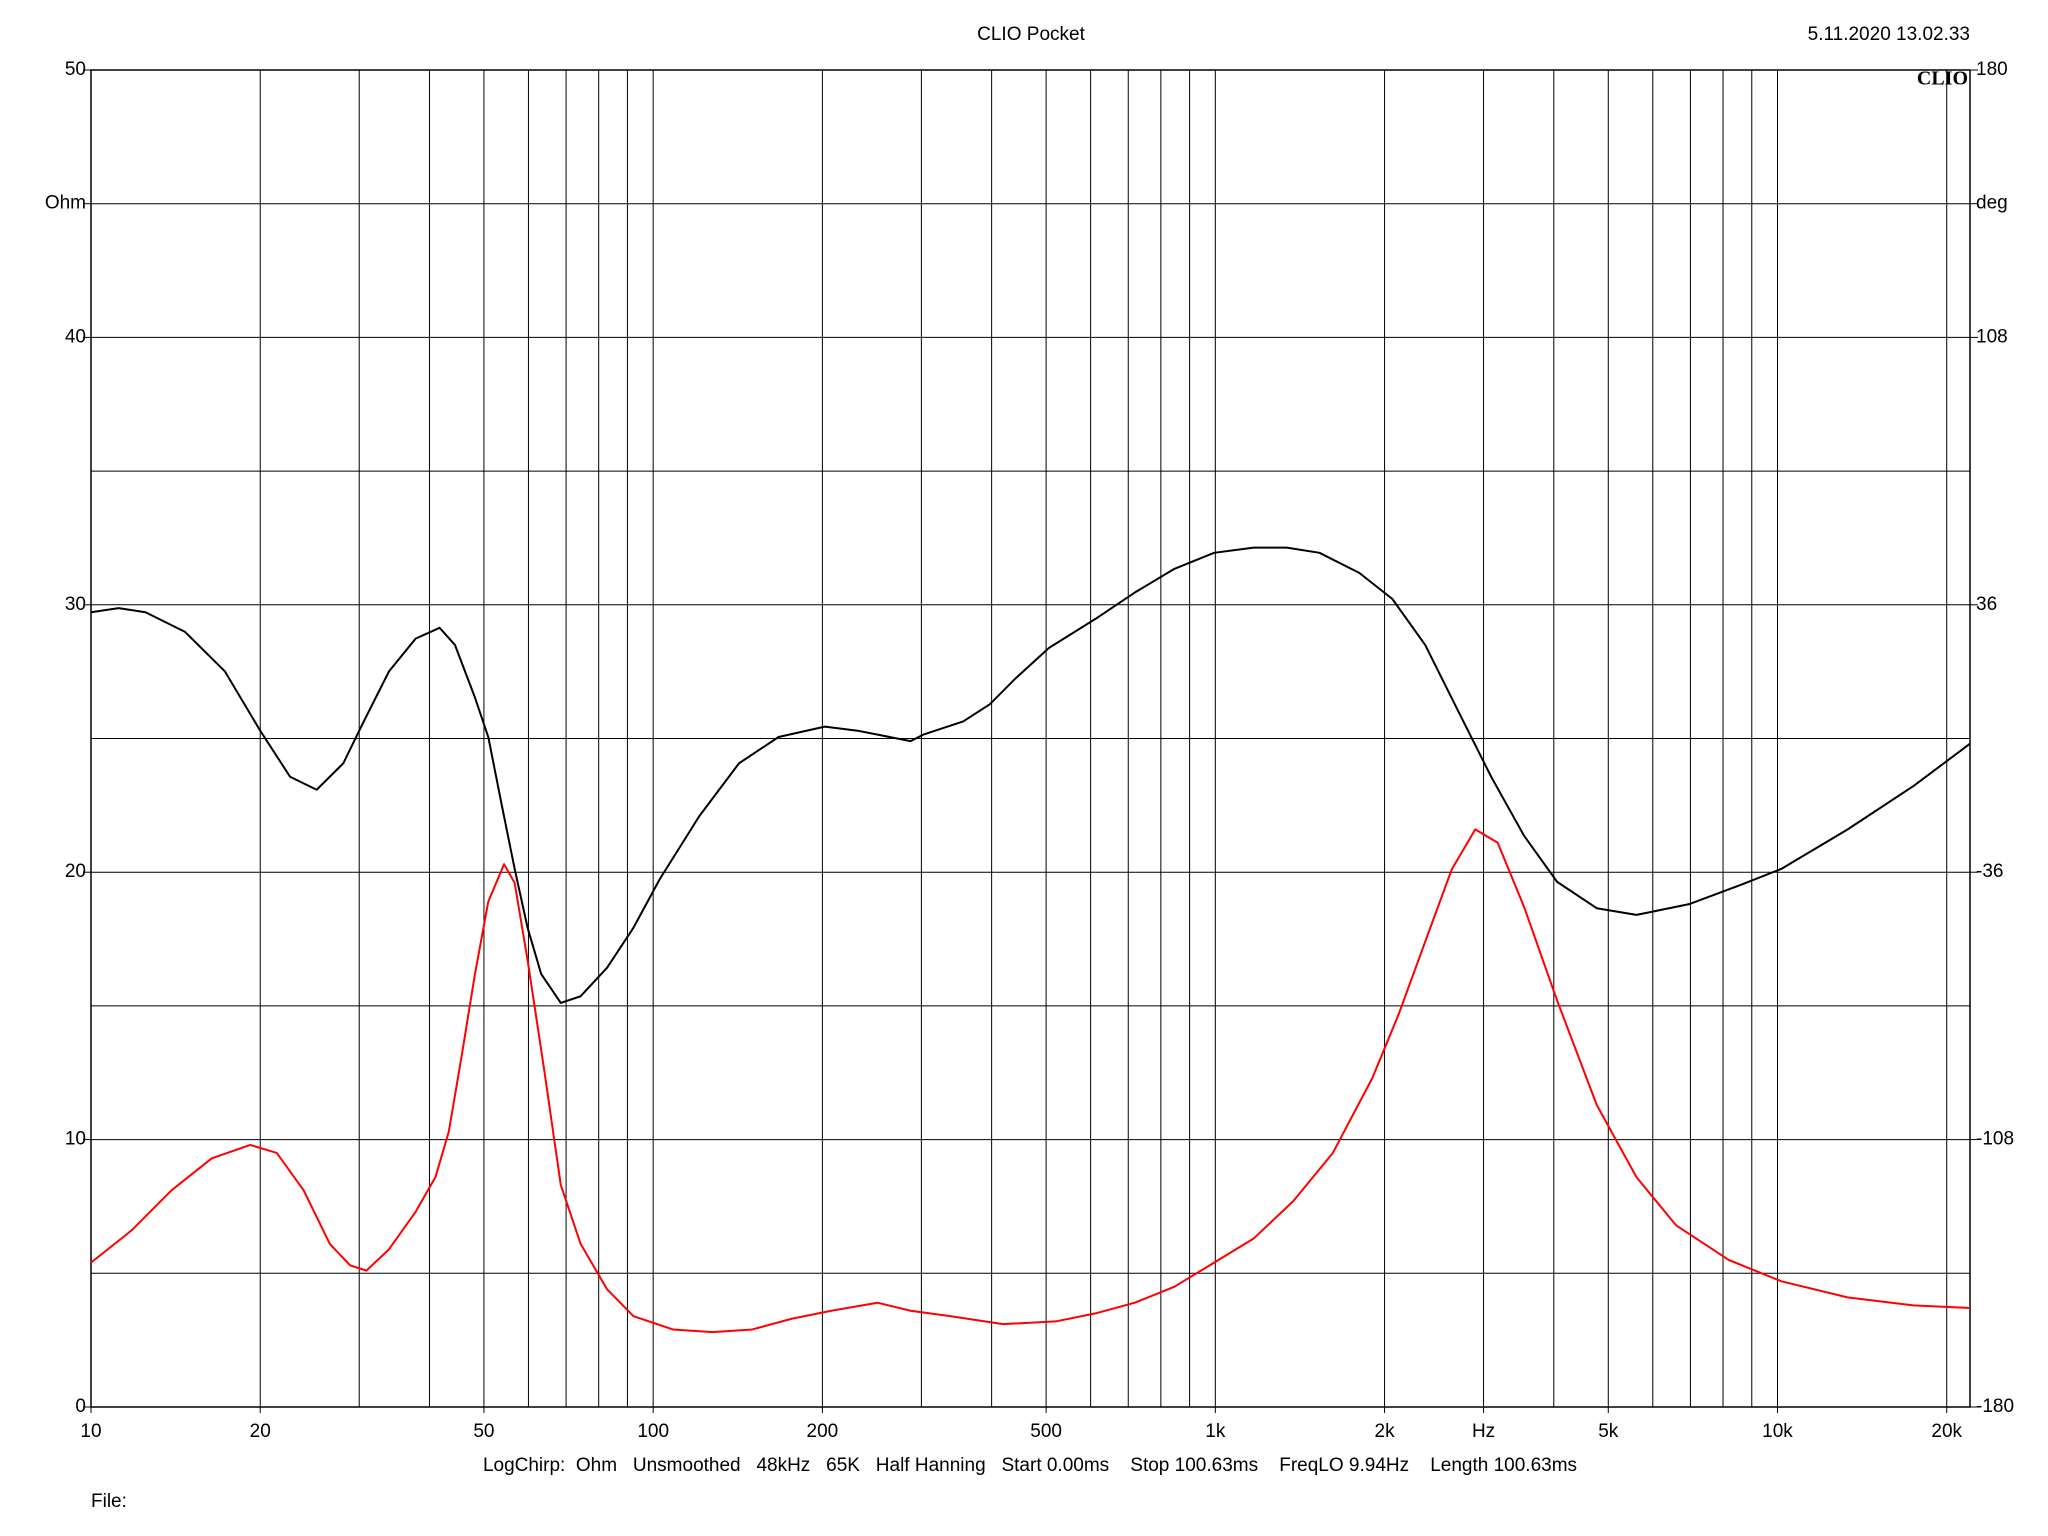 The height and width of the screenshot is (1536, 2048). What do you see at coordinates (1995, 1406) in the screenshot?
I see `y2-tick-label: -180` at bounding box center [1995, 1406].